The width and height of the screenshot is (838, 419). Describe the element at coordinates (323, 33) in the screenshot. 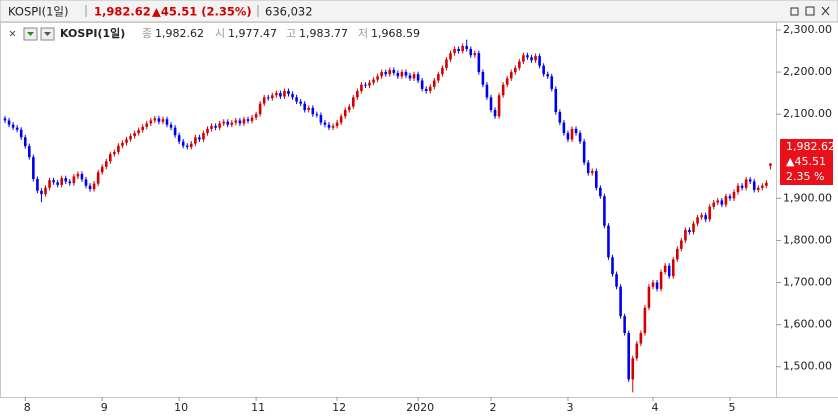

I see `legend-value: 1,983.77` at that location.